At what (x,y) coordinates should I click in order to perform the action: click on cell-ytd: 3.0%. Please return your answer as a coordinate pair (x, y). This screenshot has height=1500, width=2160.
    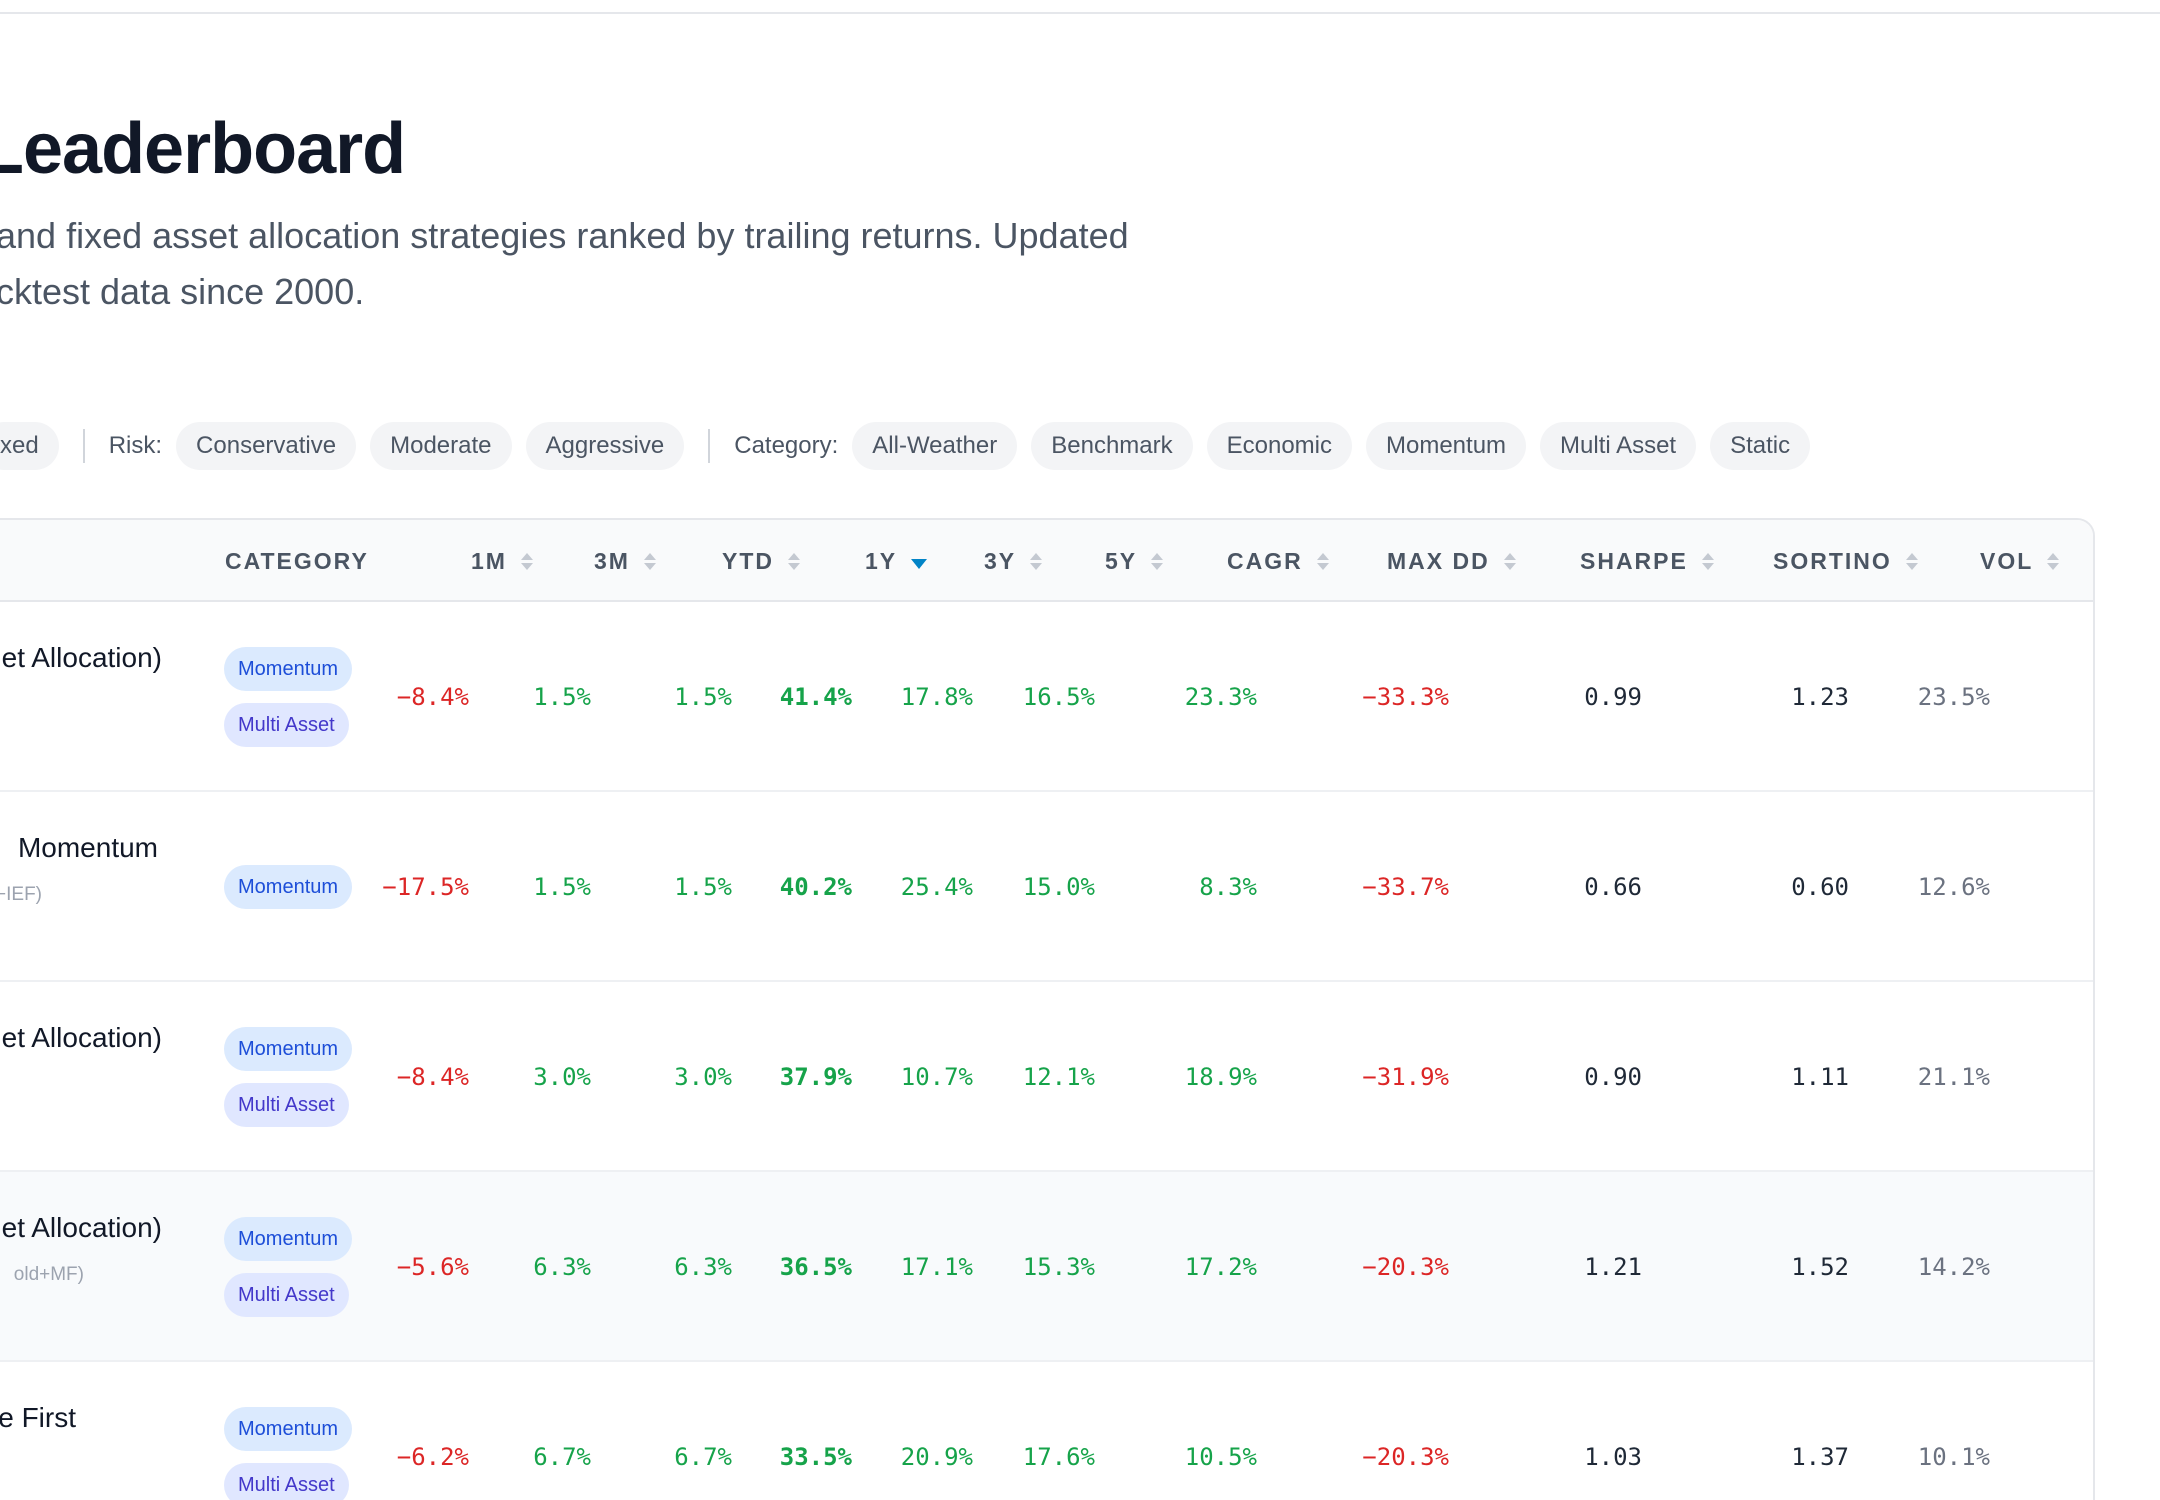
    Looking at the image, I should click on (703, 1077).